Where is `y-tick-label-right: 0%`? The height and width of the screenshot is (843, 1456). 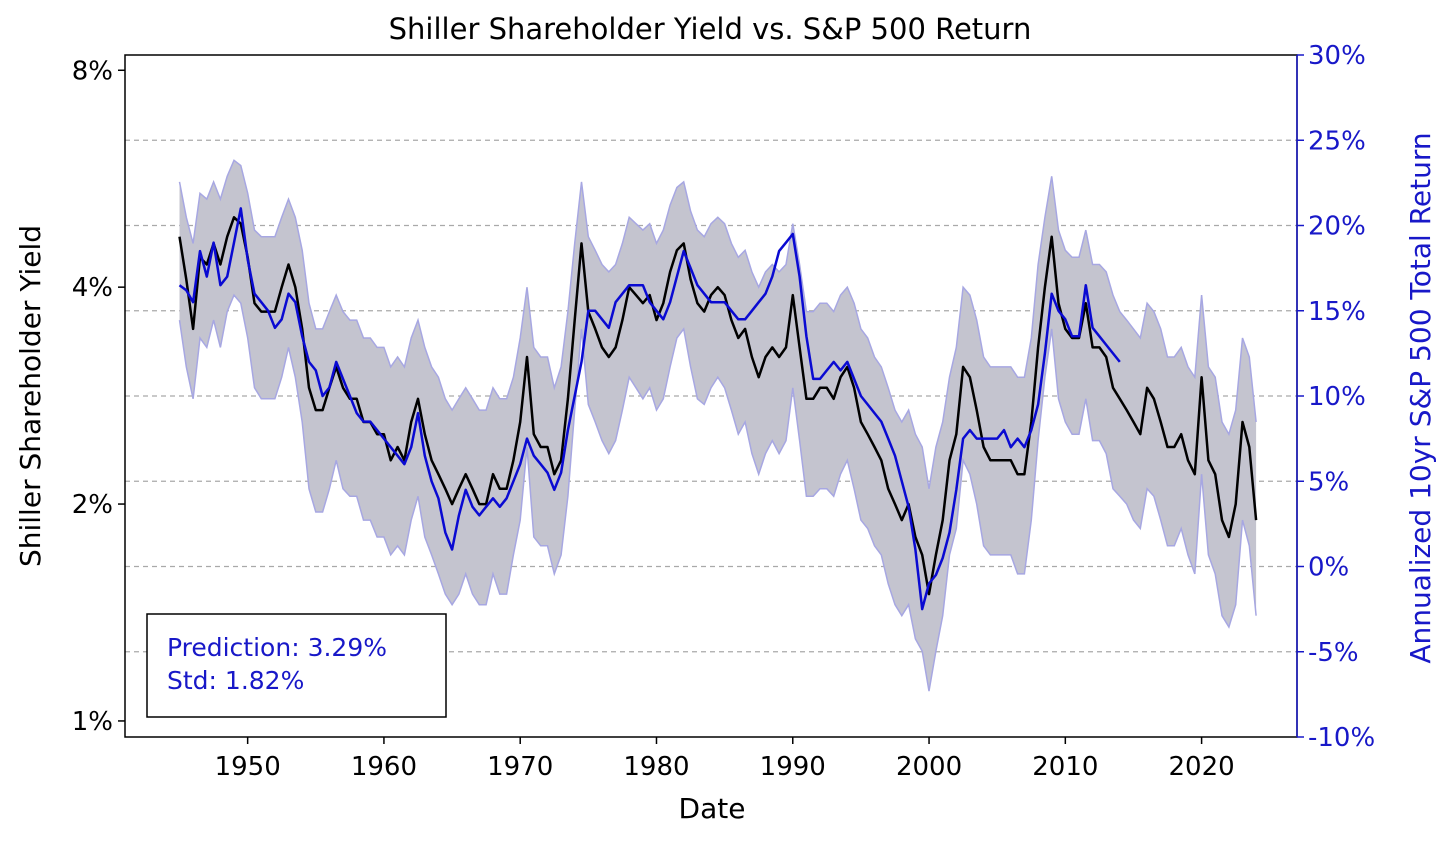 y-tick-label-right: 0% is located at coordinates (1328, 568).